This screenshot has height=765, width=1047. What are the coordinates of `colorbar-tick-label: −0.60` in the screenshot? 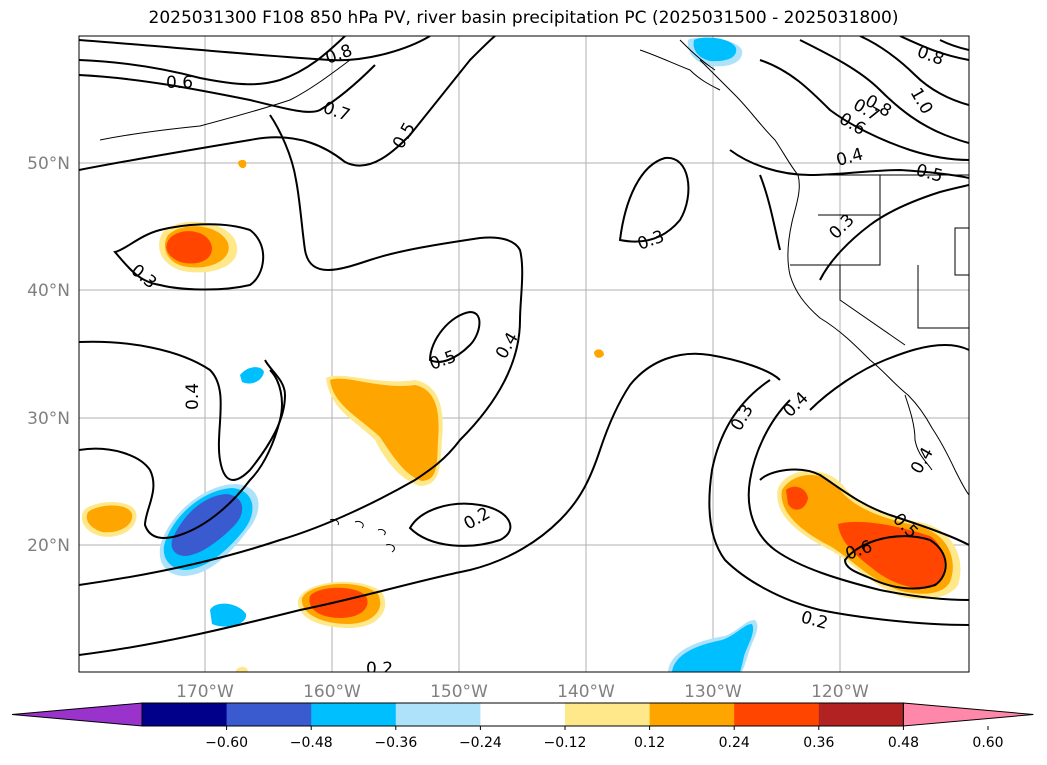 It's located at (226, 743).